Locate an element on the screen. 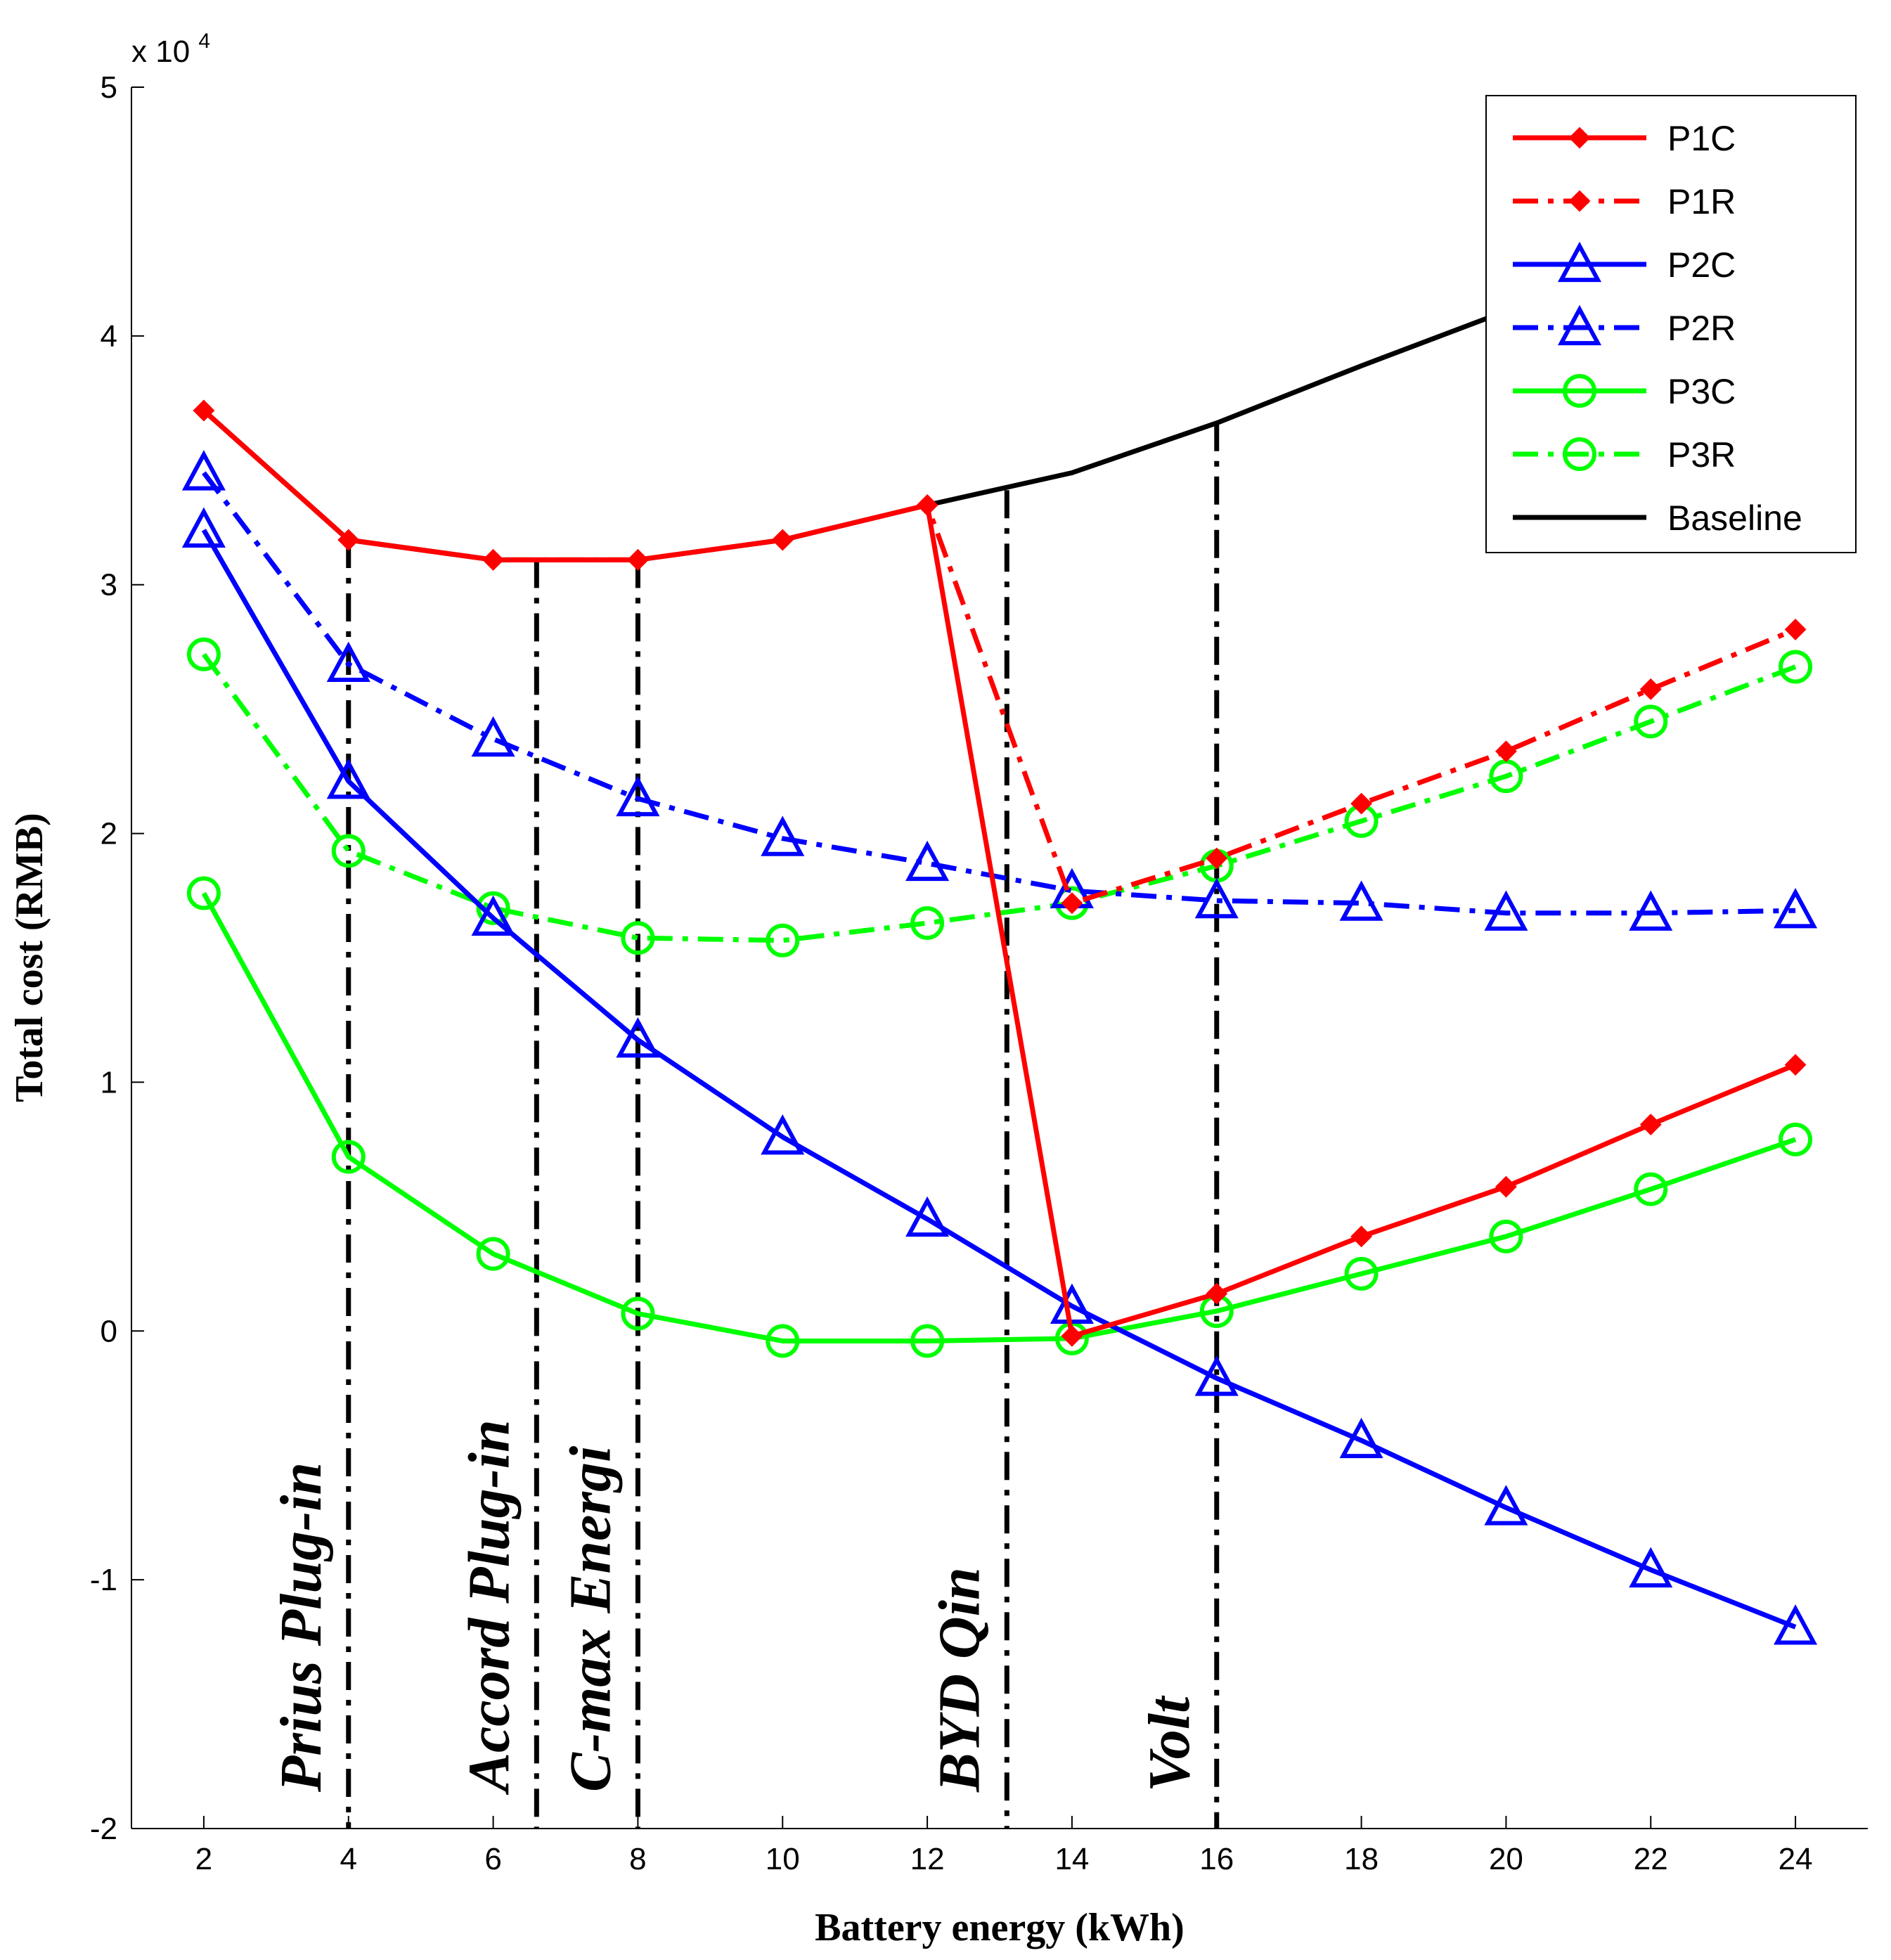 This screenshot has width=1891, height=1960. legend-marker-p1r is located at coordinates (1579, 201).